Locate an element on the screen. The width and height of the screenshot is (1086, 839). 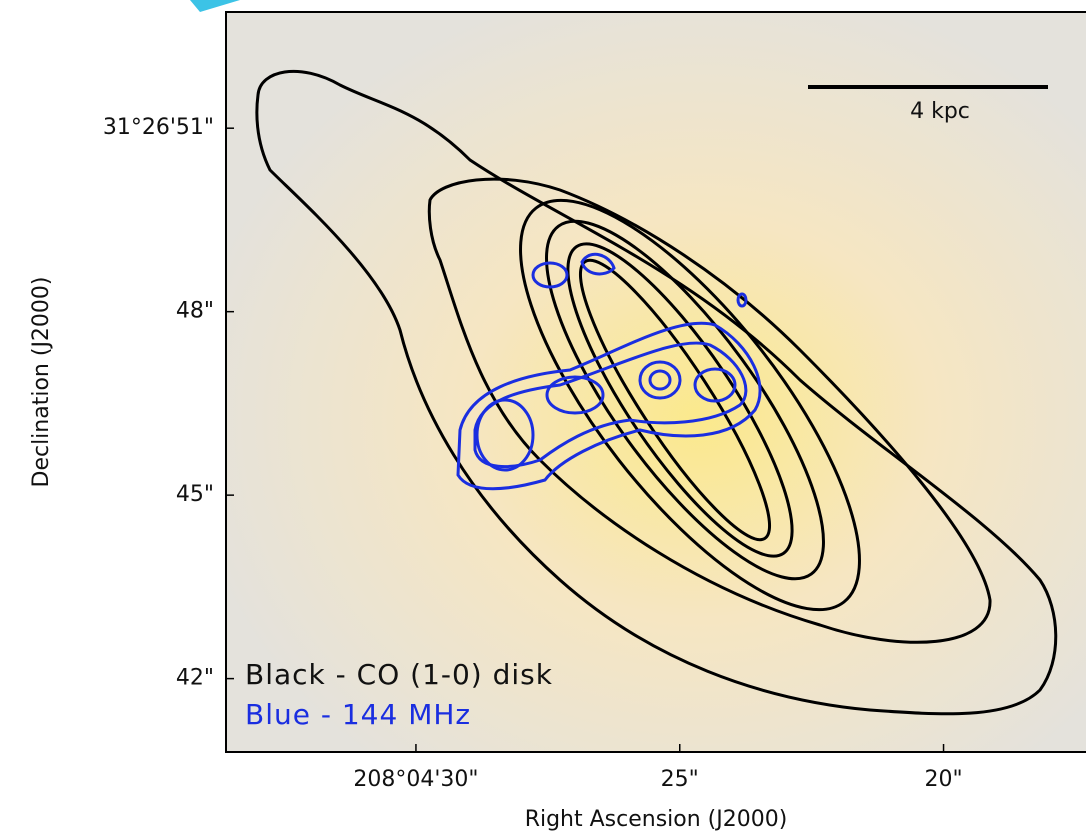
y-axis-label: Declination (J2000) is located at coordinates (41, 382).